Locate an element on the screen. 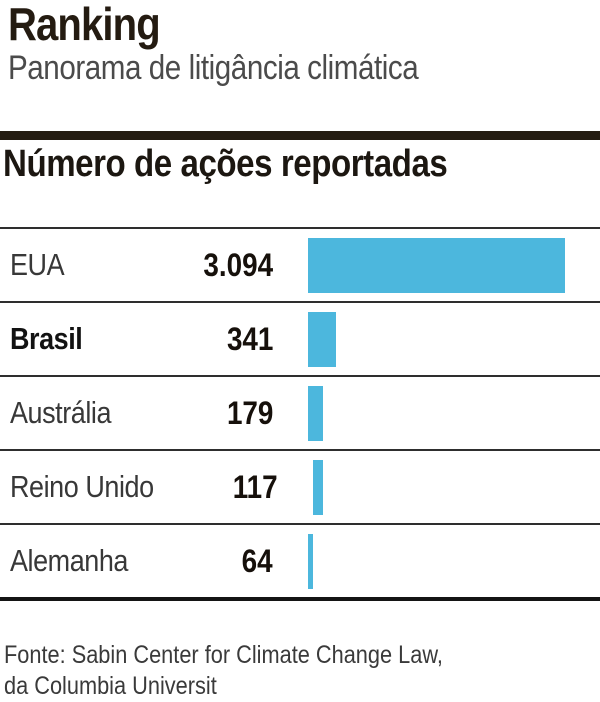 This screenshot has width=600, height=702. country-label: Austrália is located at coordinates (85, 413).